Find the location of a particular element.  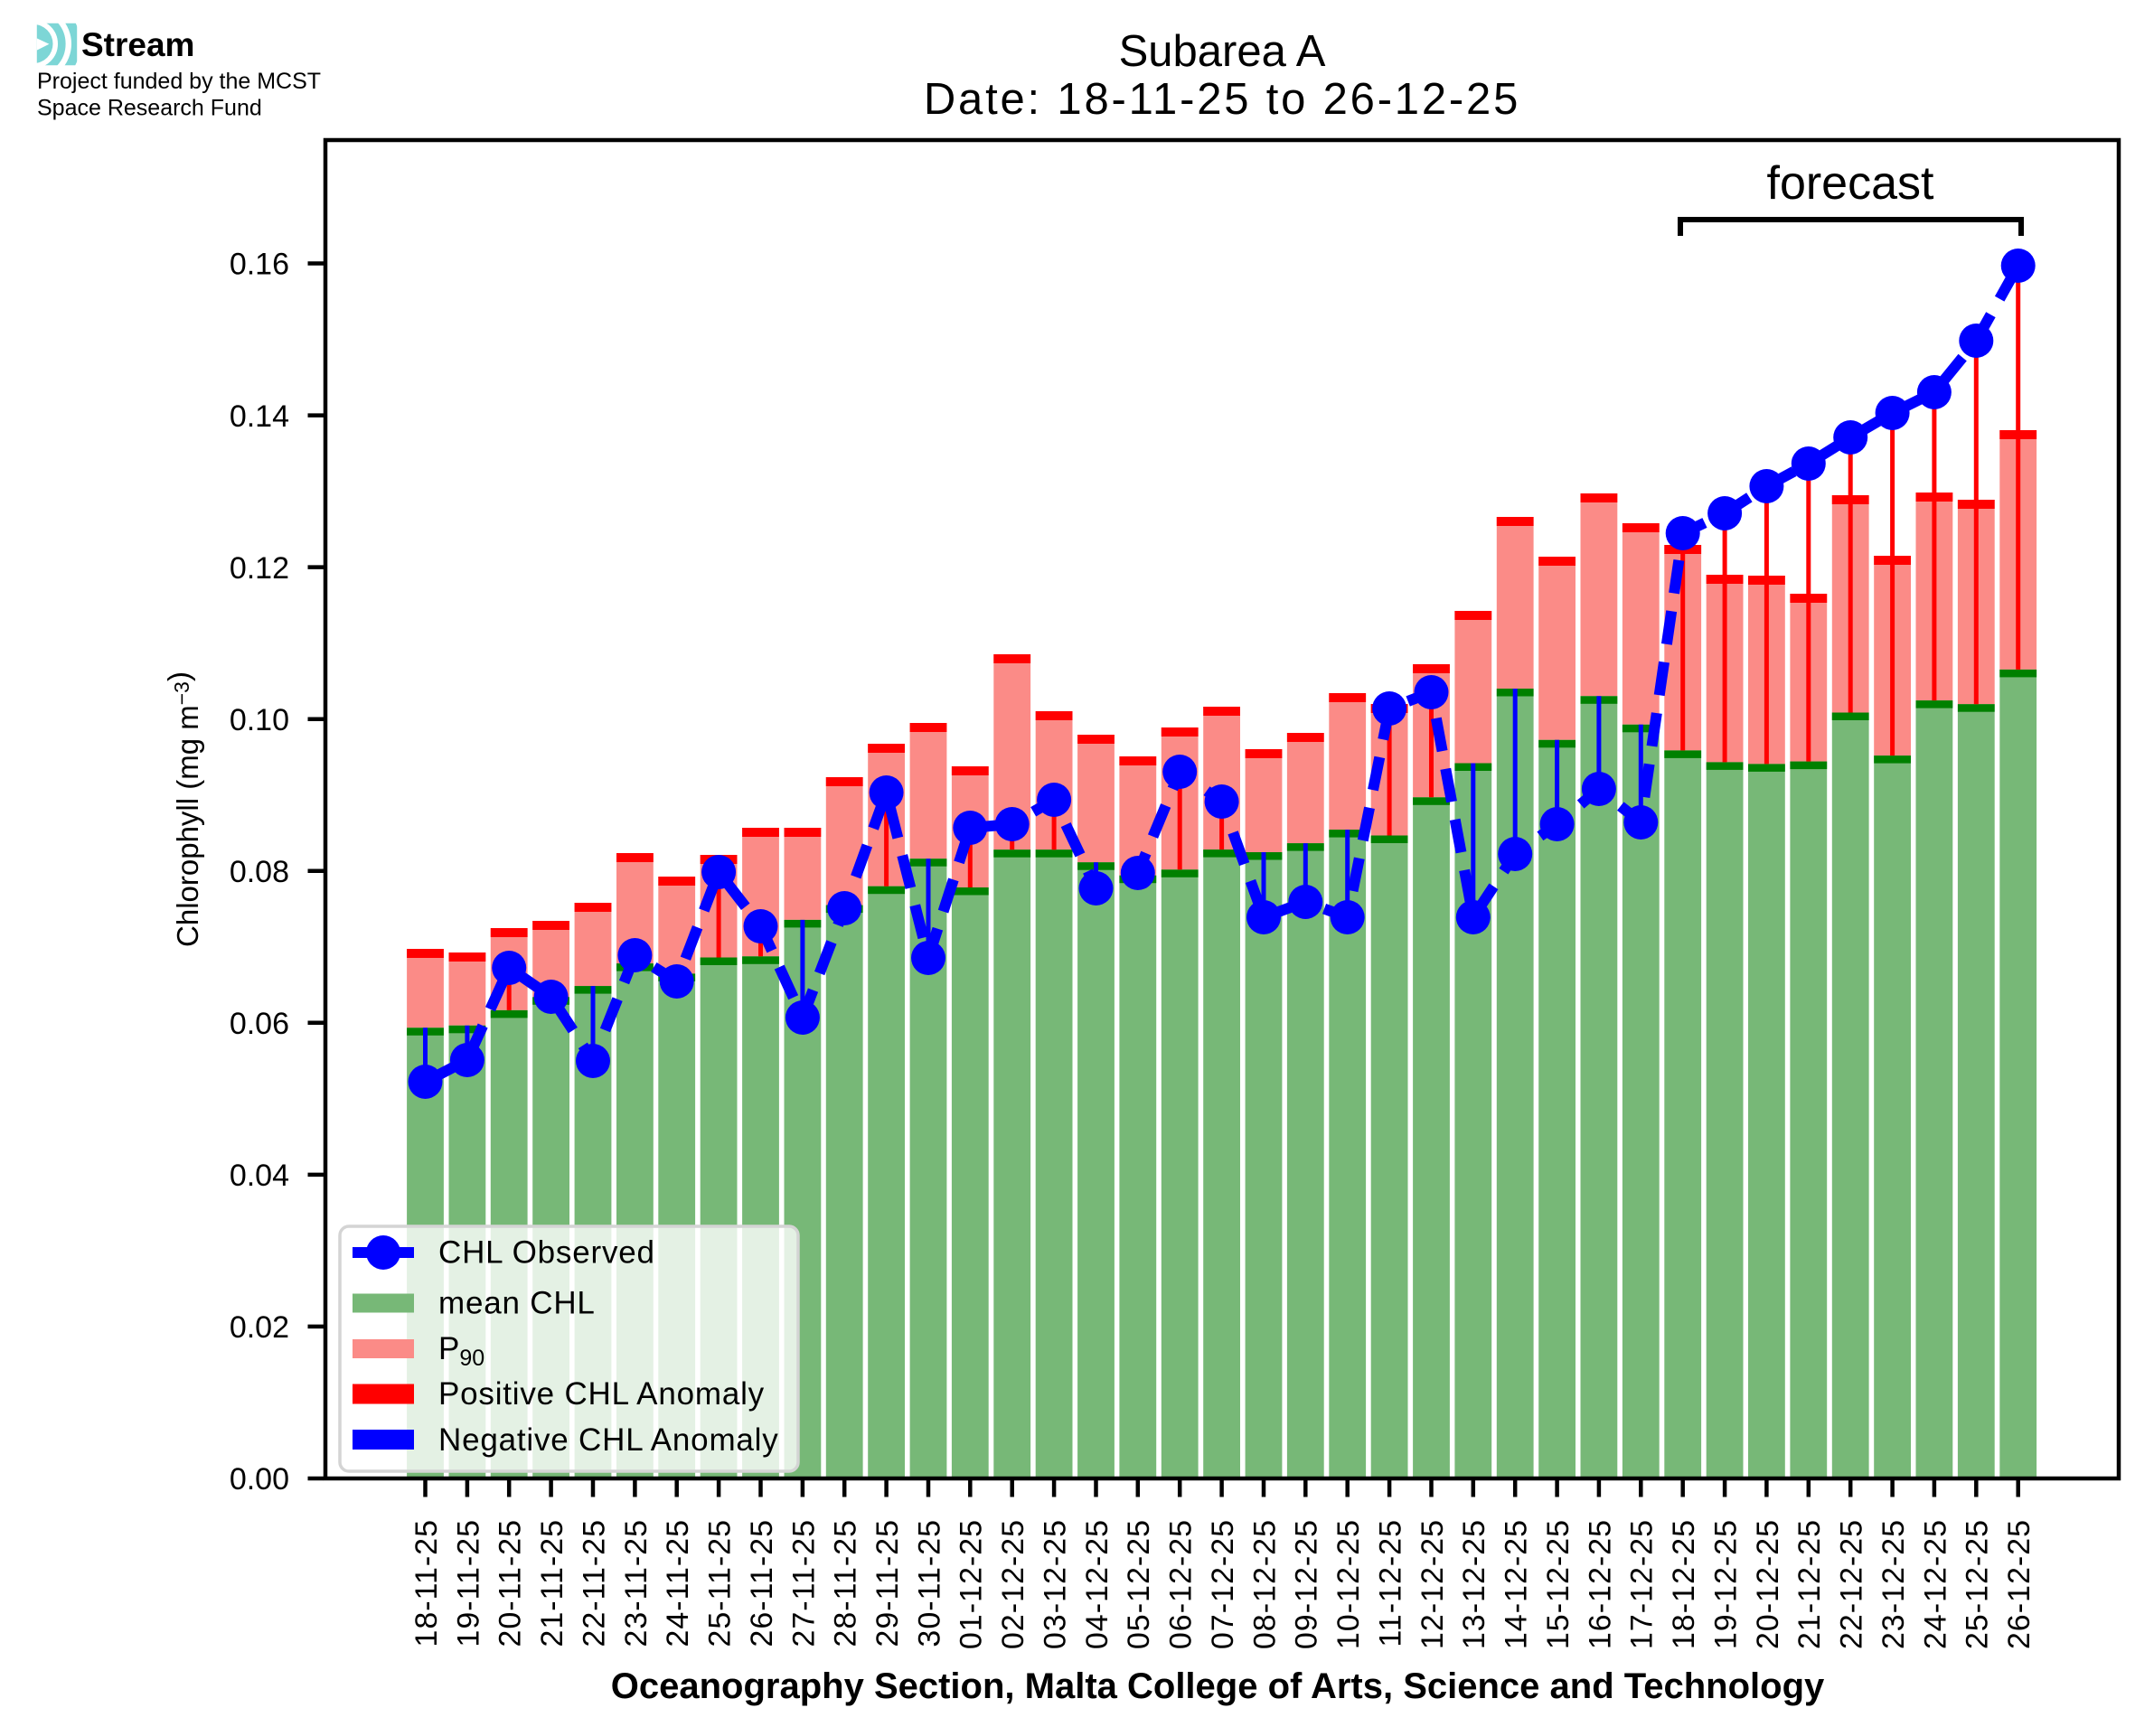

svg-text: 22-12-25 is located at coordinates (1852, 1584).